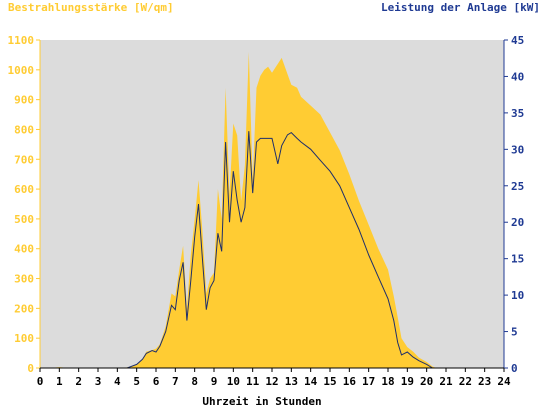  What do you see at coordinates (311, 381) in the screenshot?
I see `x-tick-label: 14` at bounding box center [311, 381].